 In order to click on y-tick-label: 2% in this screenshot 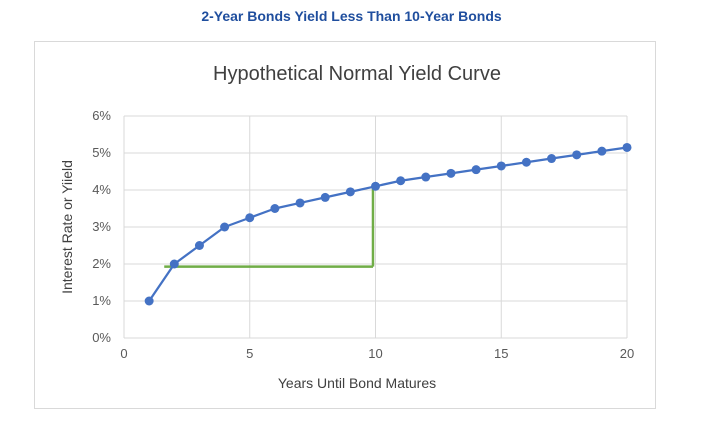, I will do `click(101, 263)`.